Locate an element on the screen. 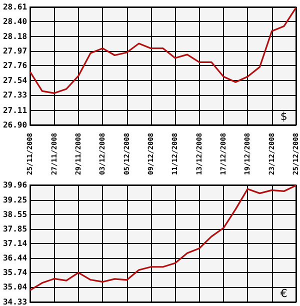 The width and height of the screenshot is (300, 306). y-tick-label: 37.85 is located at coordinates (15, 229).